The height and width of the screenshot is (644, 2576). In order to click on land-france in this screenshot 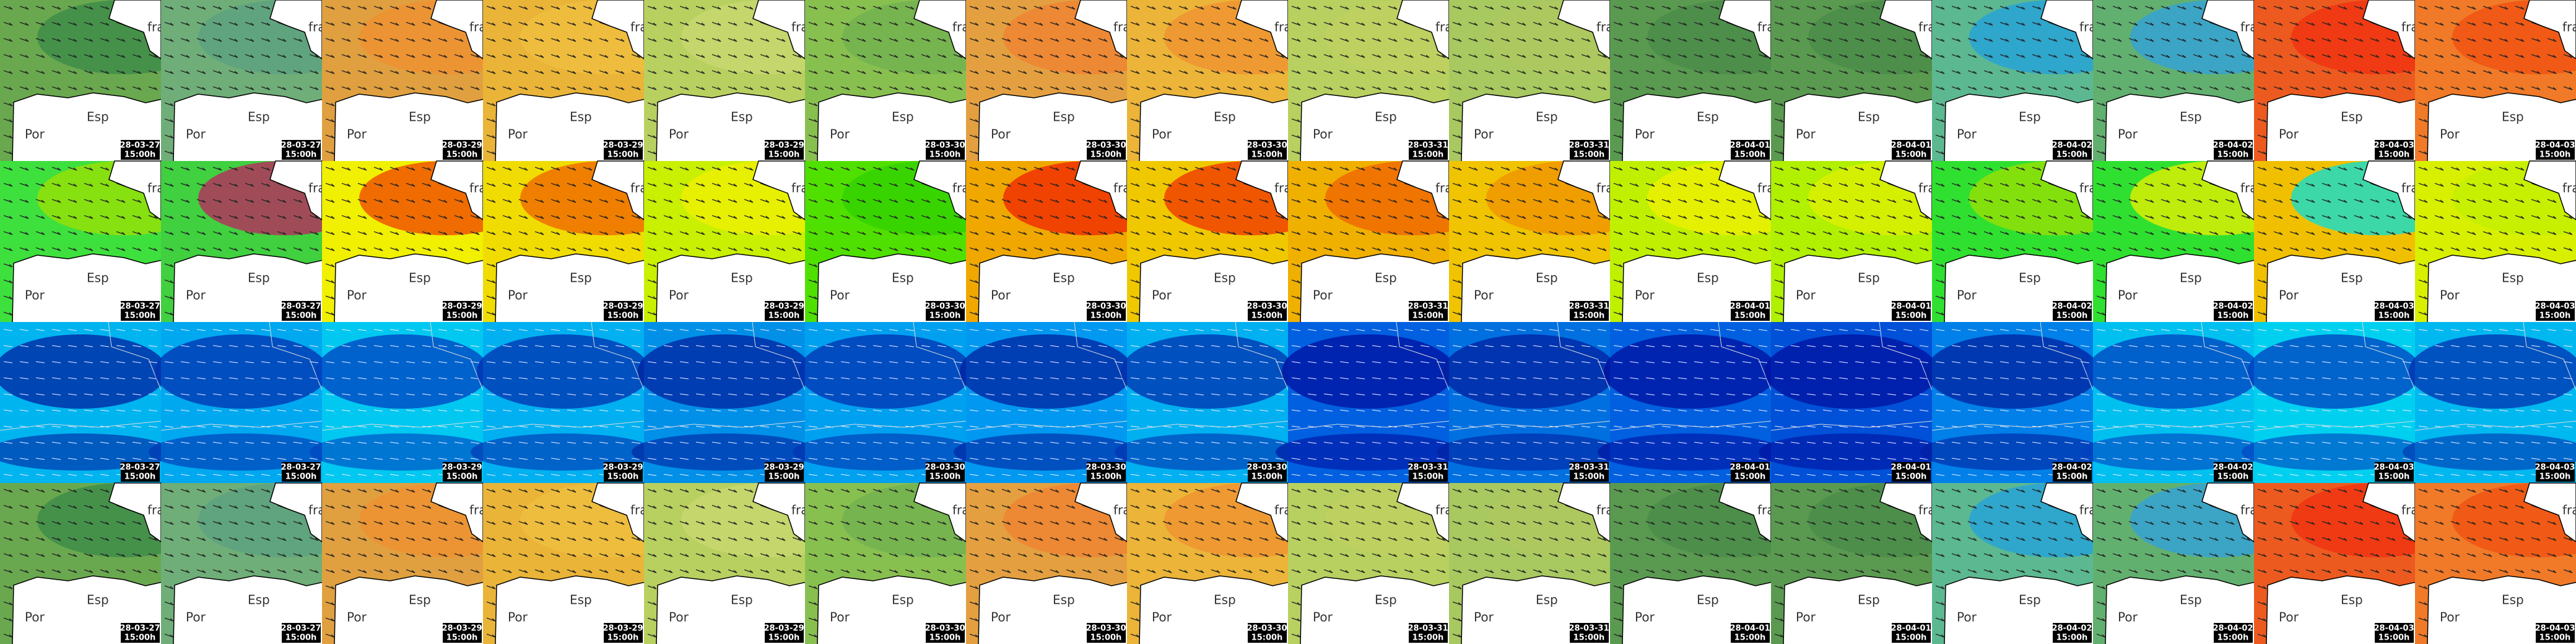, I will do `click(2549, 29)`.